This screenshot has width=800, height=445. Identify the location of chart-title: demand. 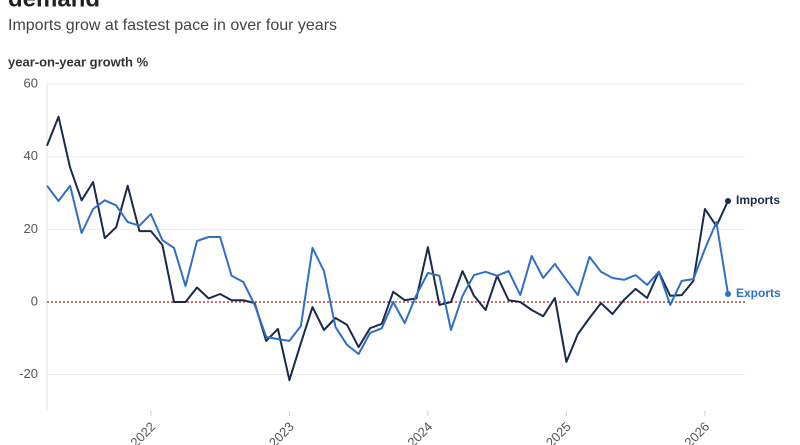
(54, 6).